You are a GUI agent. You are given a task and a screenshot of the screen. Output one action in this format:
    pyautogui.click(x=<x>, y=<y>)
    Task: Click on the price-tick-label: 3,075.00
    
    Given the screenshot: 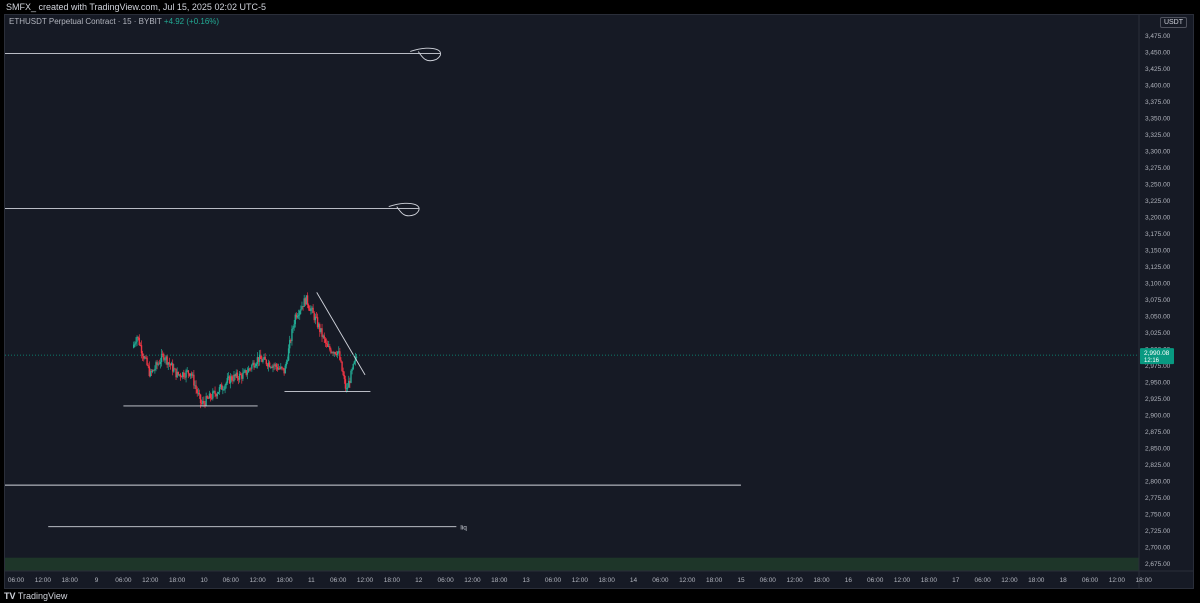 What is the action you would take?
    pyautogui.click(x=1158, y=300)
    